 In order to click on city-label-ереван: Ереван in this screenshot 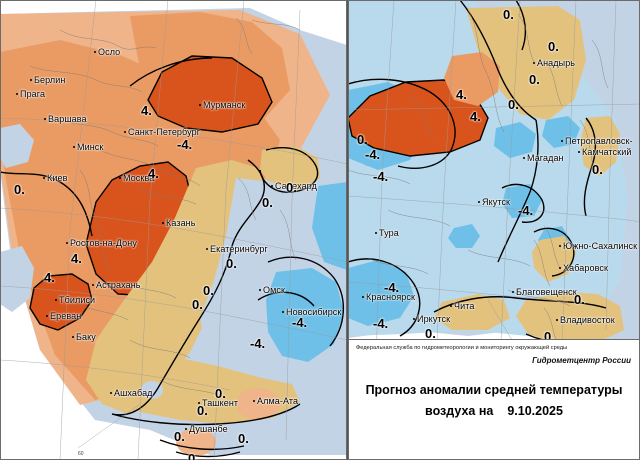, I will do `click(63, 316)`.